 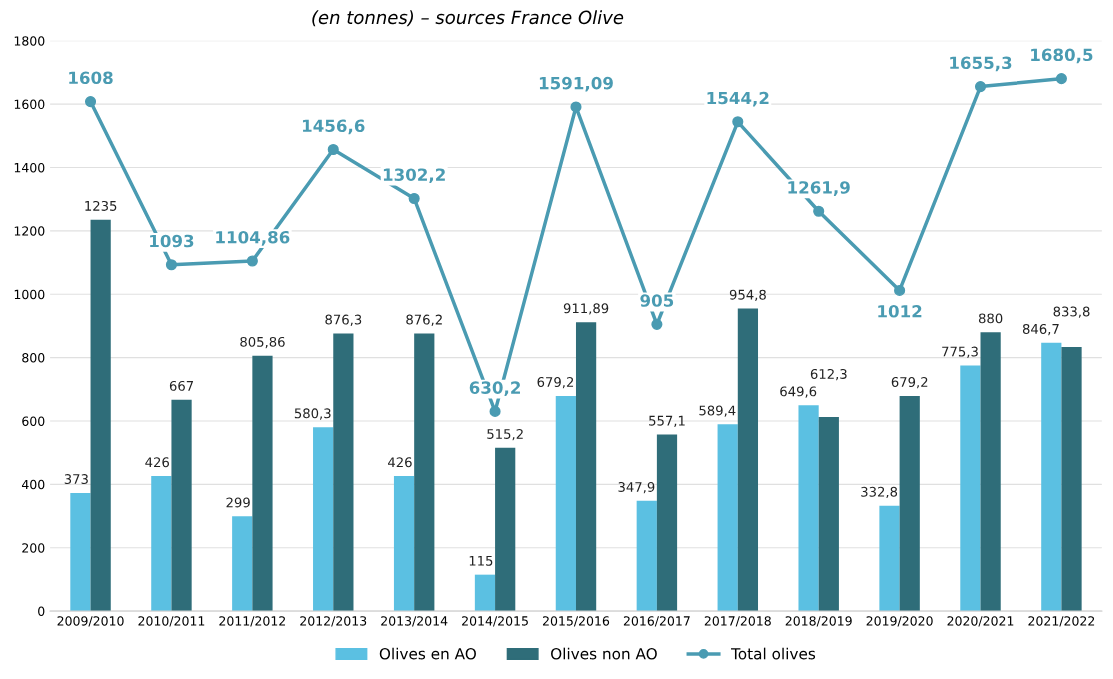 I want to click on x-tick-label: 2018/2019, so click(x=818, y=621).